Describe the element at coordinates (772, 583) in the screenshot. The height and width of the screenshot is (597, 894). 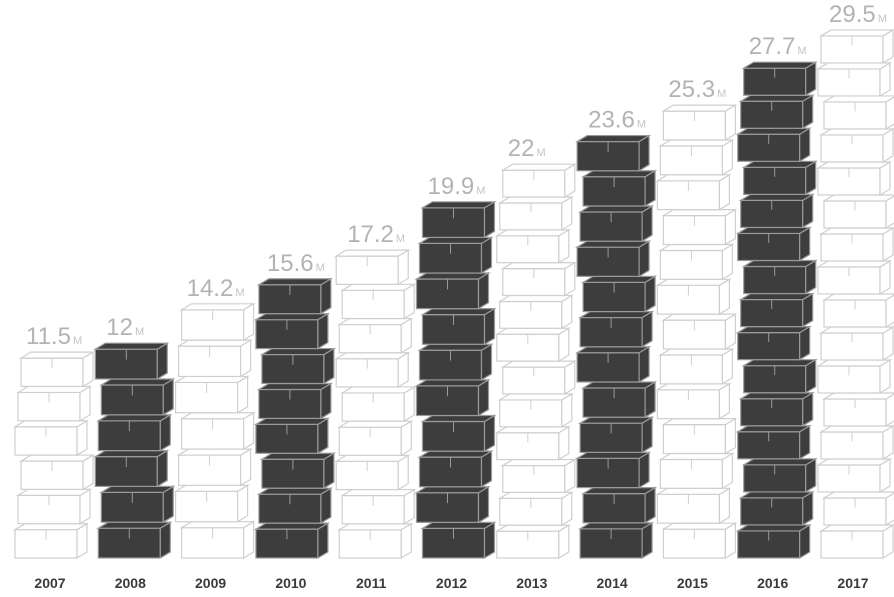
I see `year-label-2016: 2016` at that location.